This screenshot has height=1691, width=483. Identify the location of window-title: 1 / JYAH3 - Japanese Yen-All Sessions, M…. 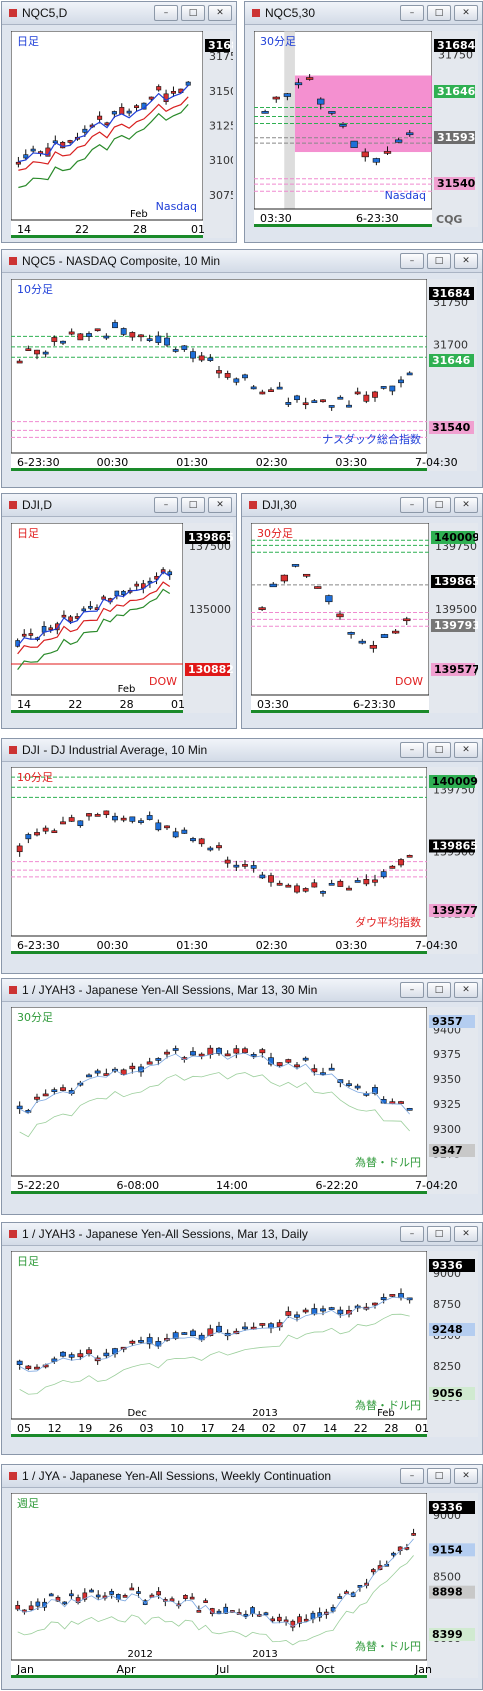
(163, 990).